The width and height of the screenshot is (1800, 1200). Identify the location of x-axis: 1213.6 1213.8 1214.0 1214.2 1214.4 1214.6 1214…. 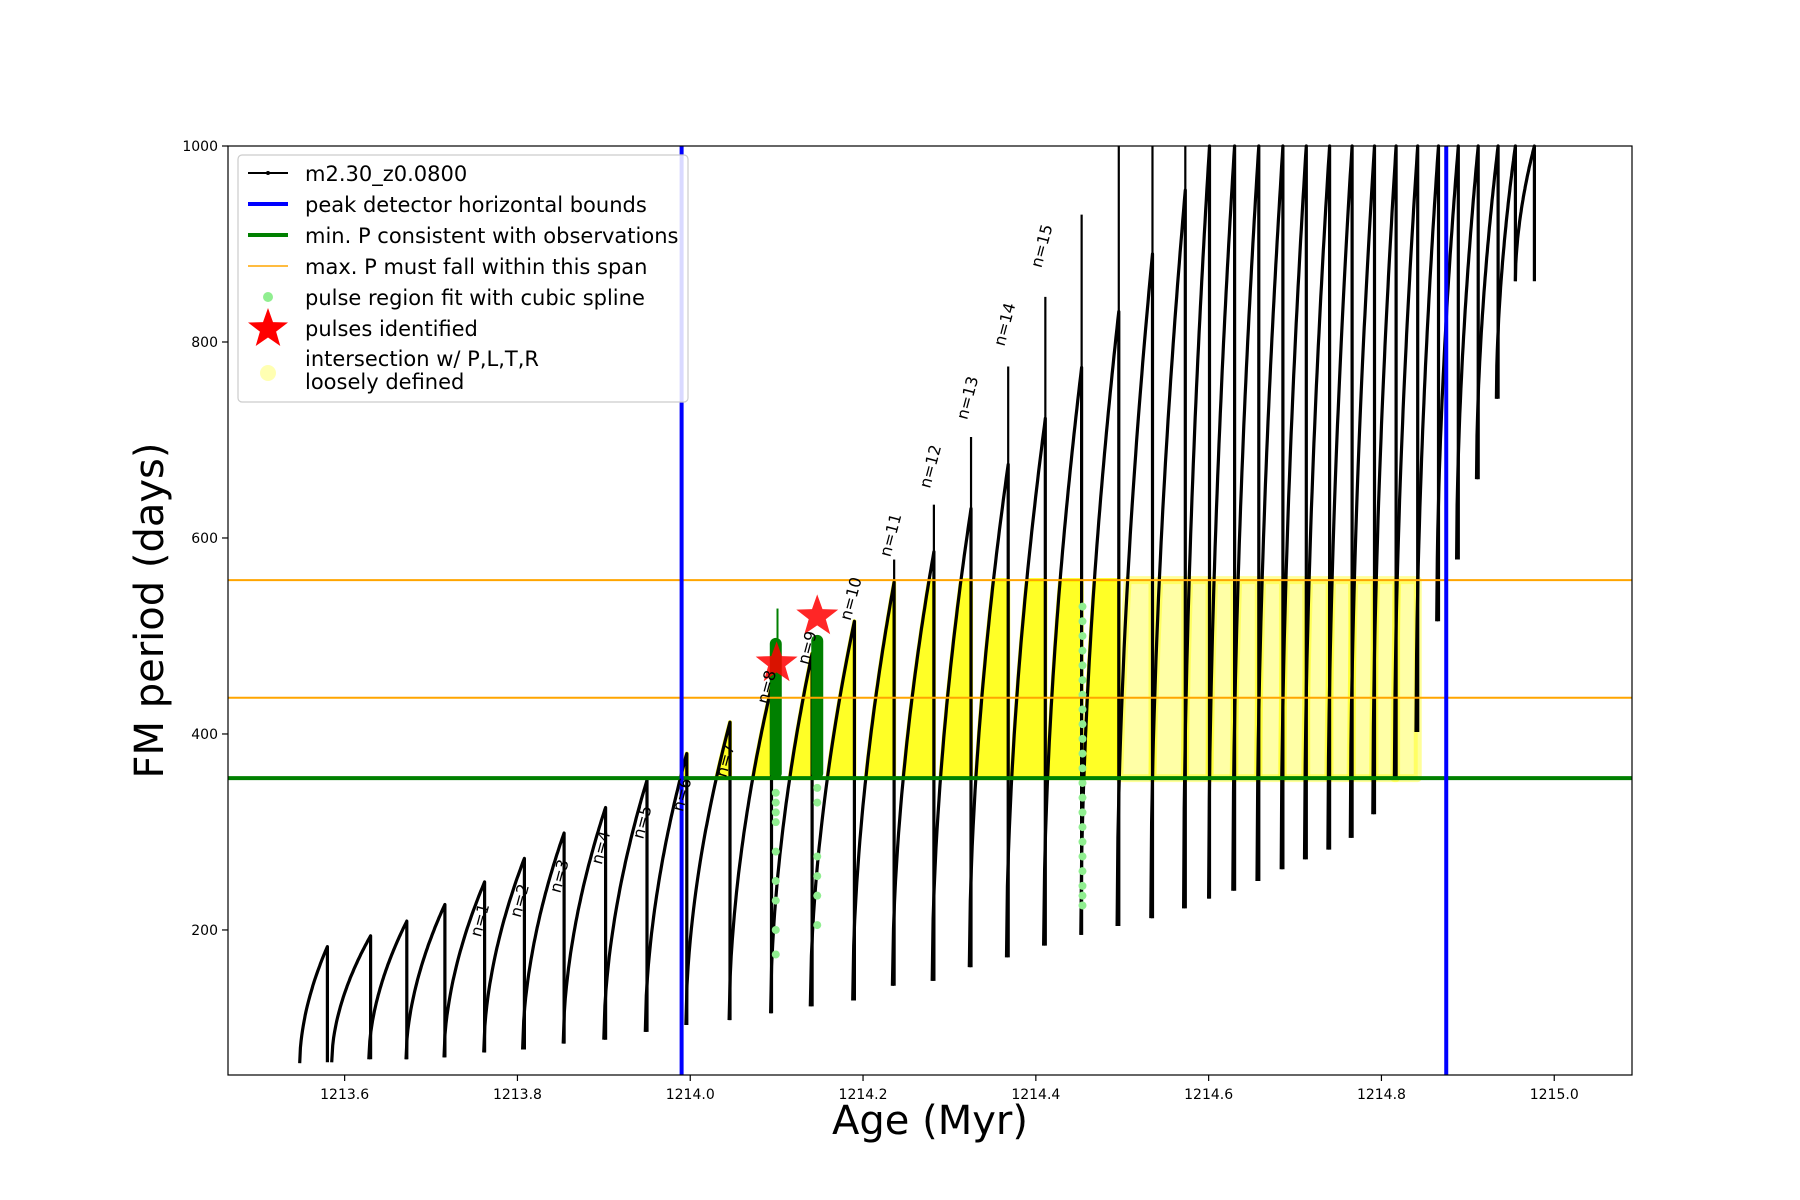
(949, 1089).